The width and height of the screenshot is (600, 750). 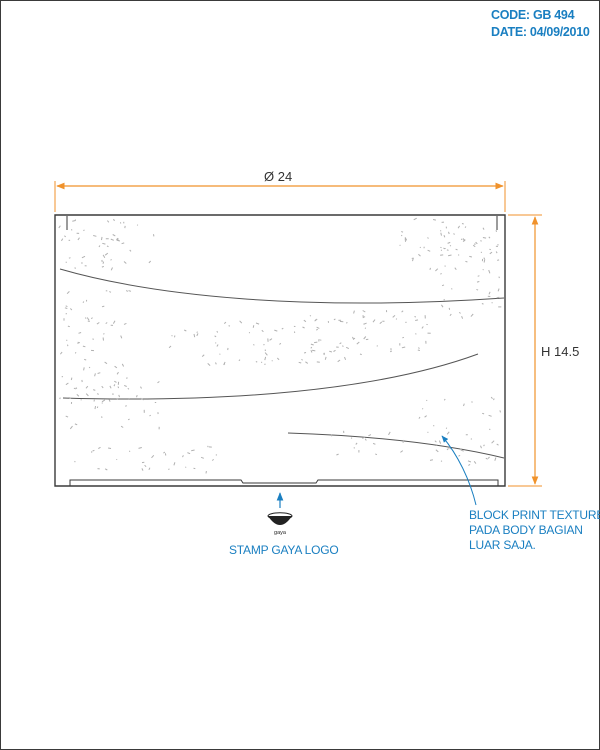 What do you see at coordinates (526, 530) in the screenshot?
I see `texture-note-line-2: PADA BODY BAGIAN` at bounding box center [526, 530].